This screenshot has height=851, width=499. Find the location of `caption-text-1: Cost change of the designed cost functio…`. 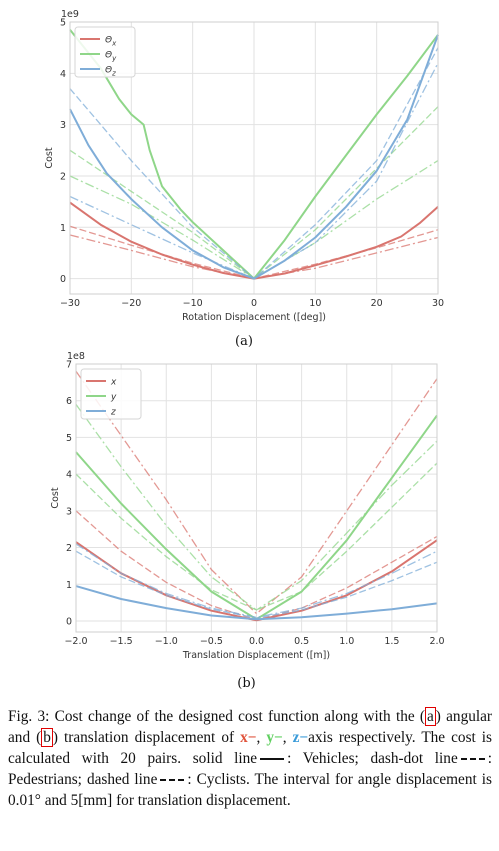

caption-text-1: Cost change of the designed cost functio… is located at coordinates (239, 716).